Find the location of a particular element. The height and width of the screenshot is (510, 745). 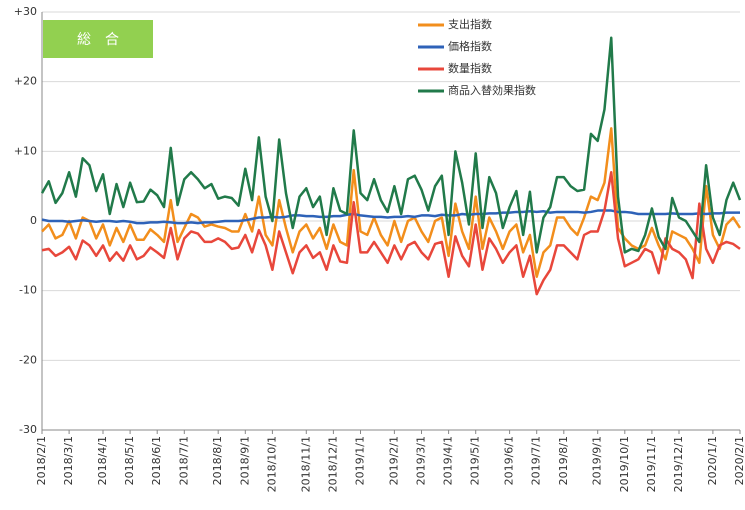

x-tick-label: 2018/5/1 is located at coordinates (129, 460).